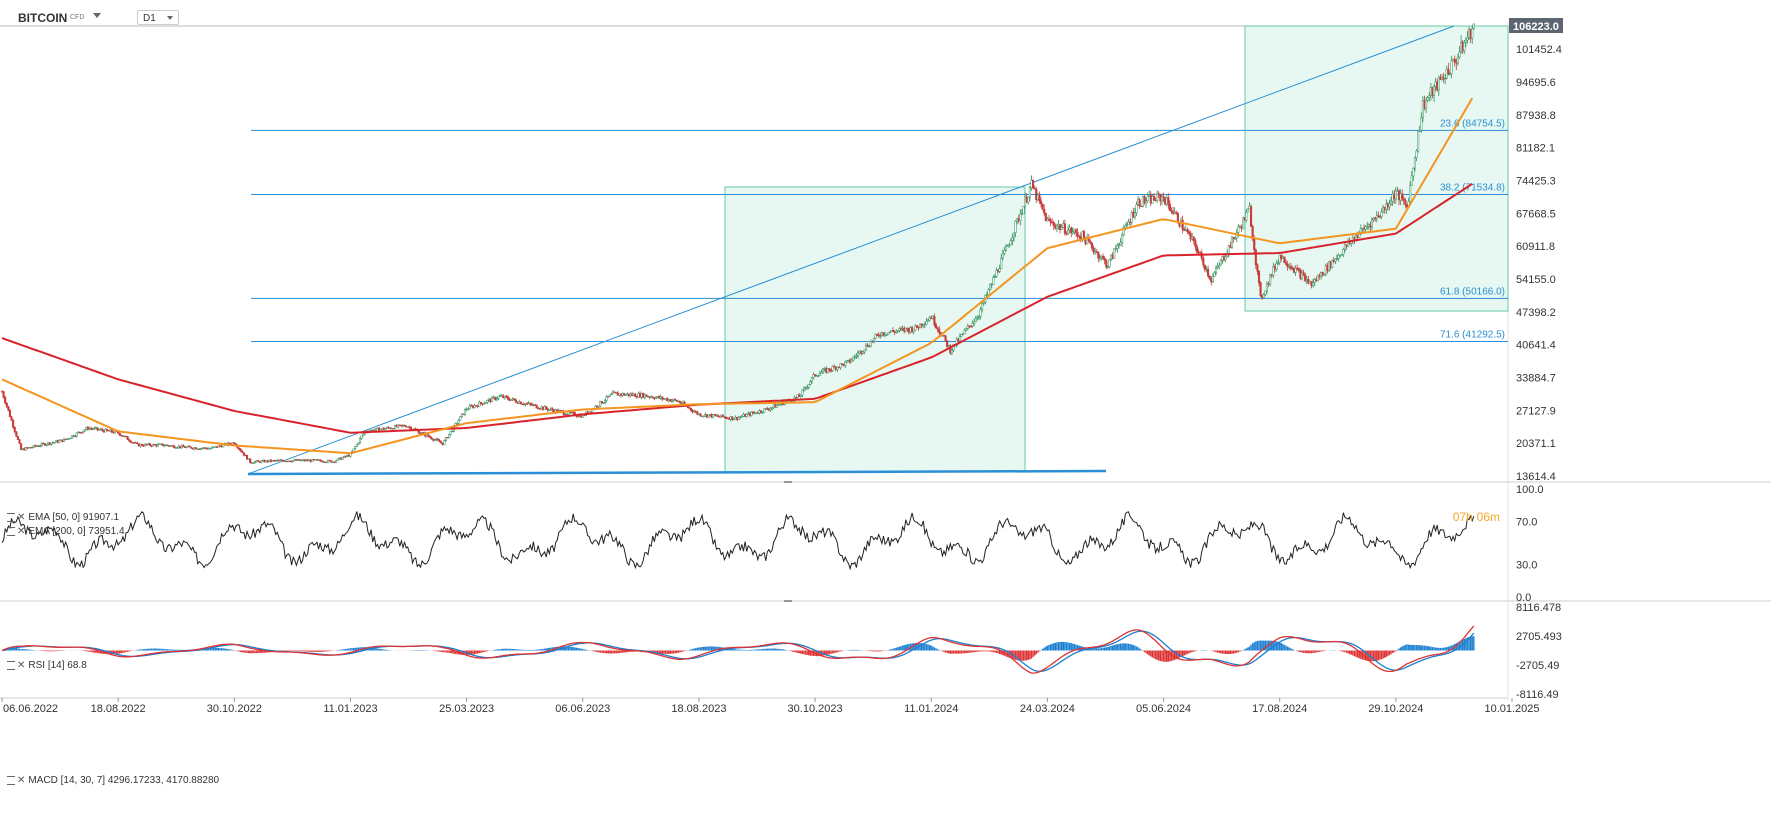 The height and width of the screenshot is (814, 1771). What do you see at coordinates (97, 15) in the screenshot?
I see `symbol-dropdown-icon` at bounding box center [97, 15].